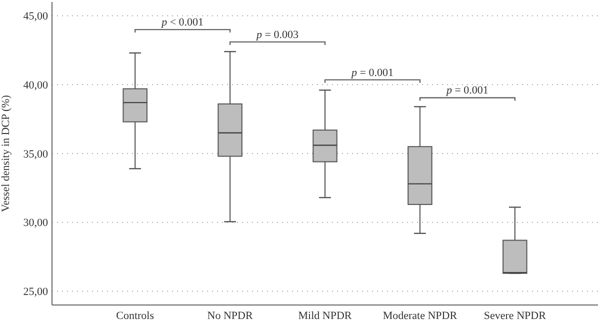  Describe the element at coordinates (6, 153) in the screenshot. I see `y-axis-title: Vessel density in DCP (%)` at that location.